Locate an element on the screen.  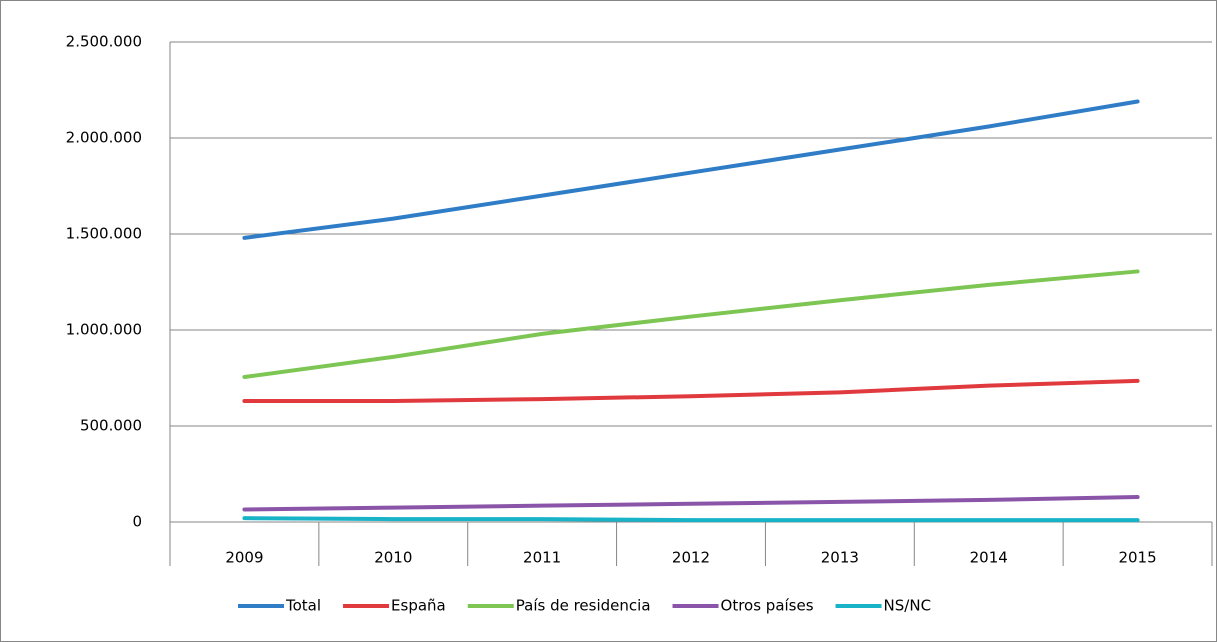
x-tick-label: 2011 is located at coordinates (542, 558).